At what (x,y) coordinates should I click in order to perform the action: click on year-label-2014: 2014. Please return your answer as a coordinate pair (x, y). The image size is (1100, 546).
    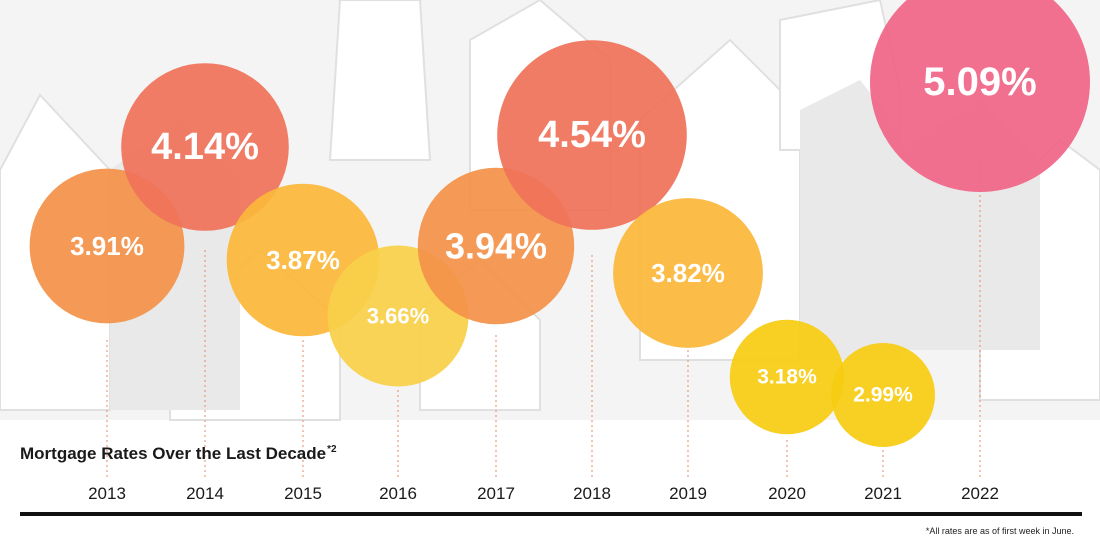
    Looking at the image, I should click on (205, 493).